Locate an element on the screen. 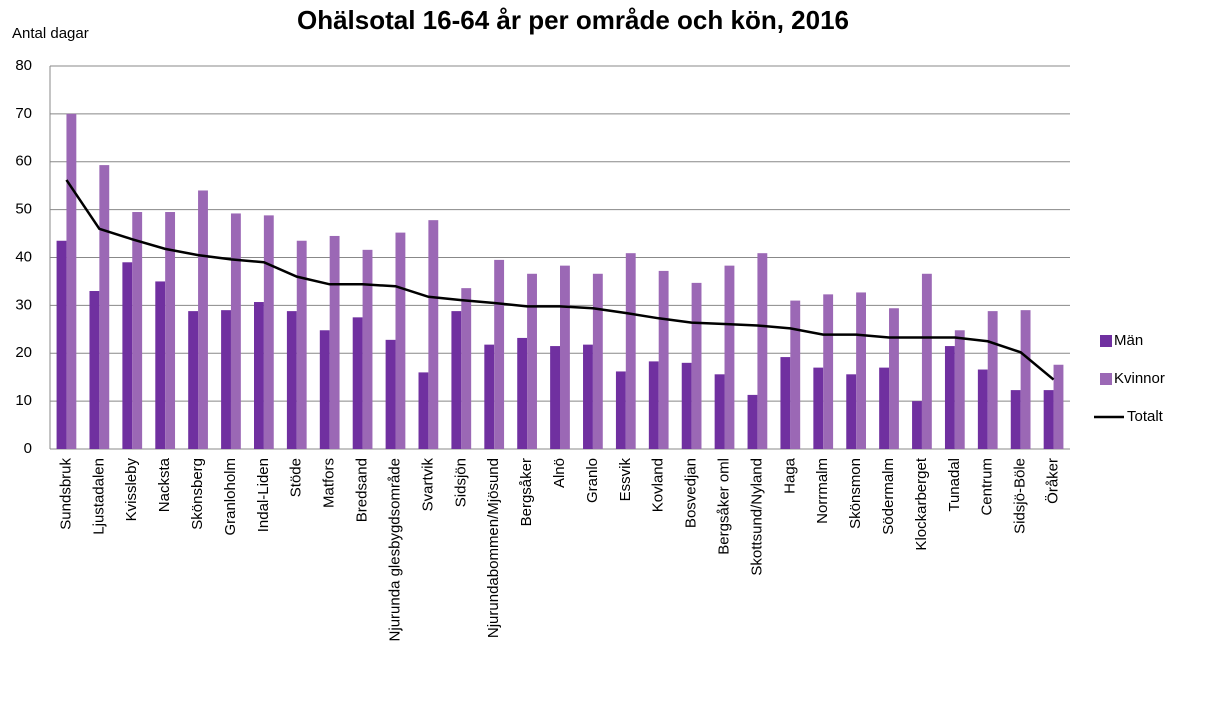 The image size is (1219, 701). x-tick-label: Bredsand is located at coordinates (362, 490).